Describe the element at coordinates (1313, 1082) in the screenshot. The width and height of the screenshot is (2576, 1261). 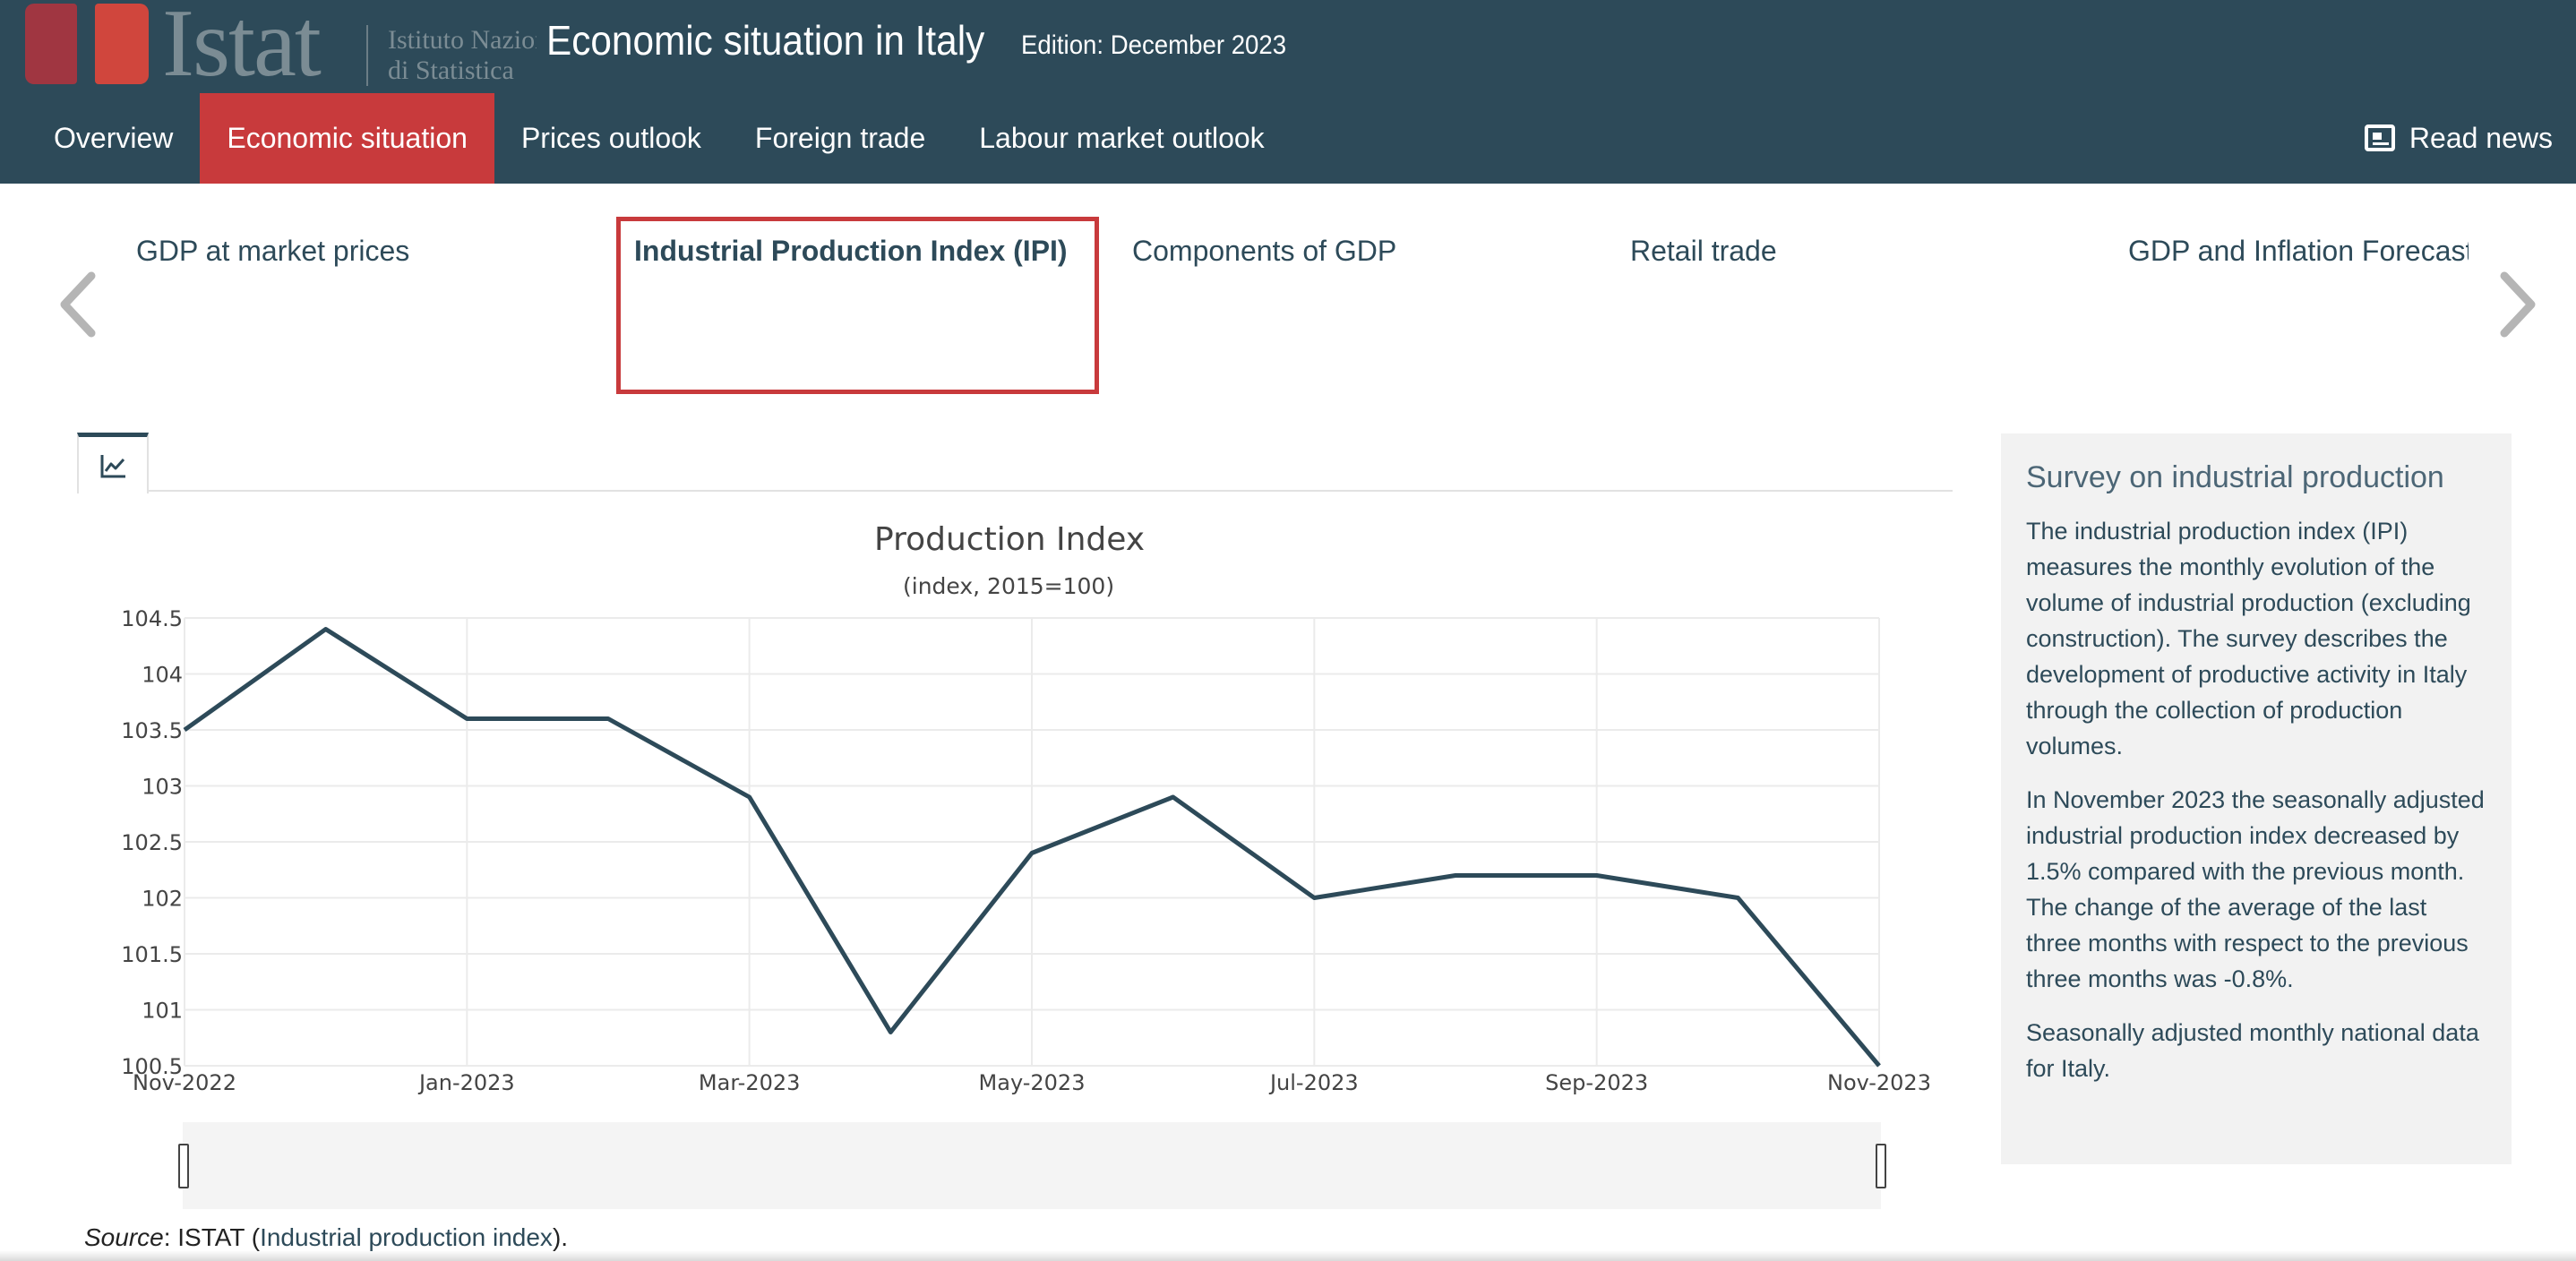
I see `x-tick-label: Jul-2023` at that location.